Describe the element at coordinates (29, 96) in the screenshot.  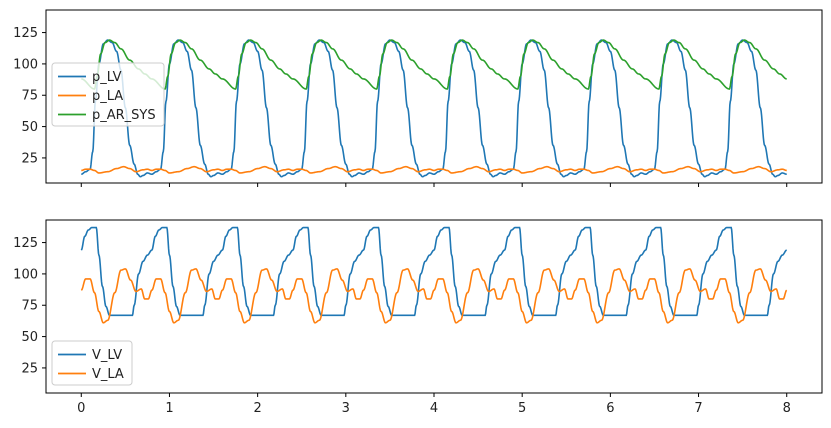
I see `top-ytick-label-75: 75` at that location.